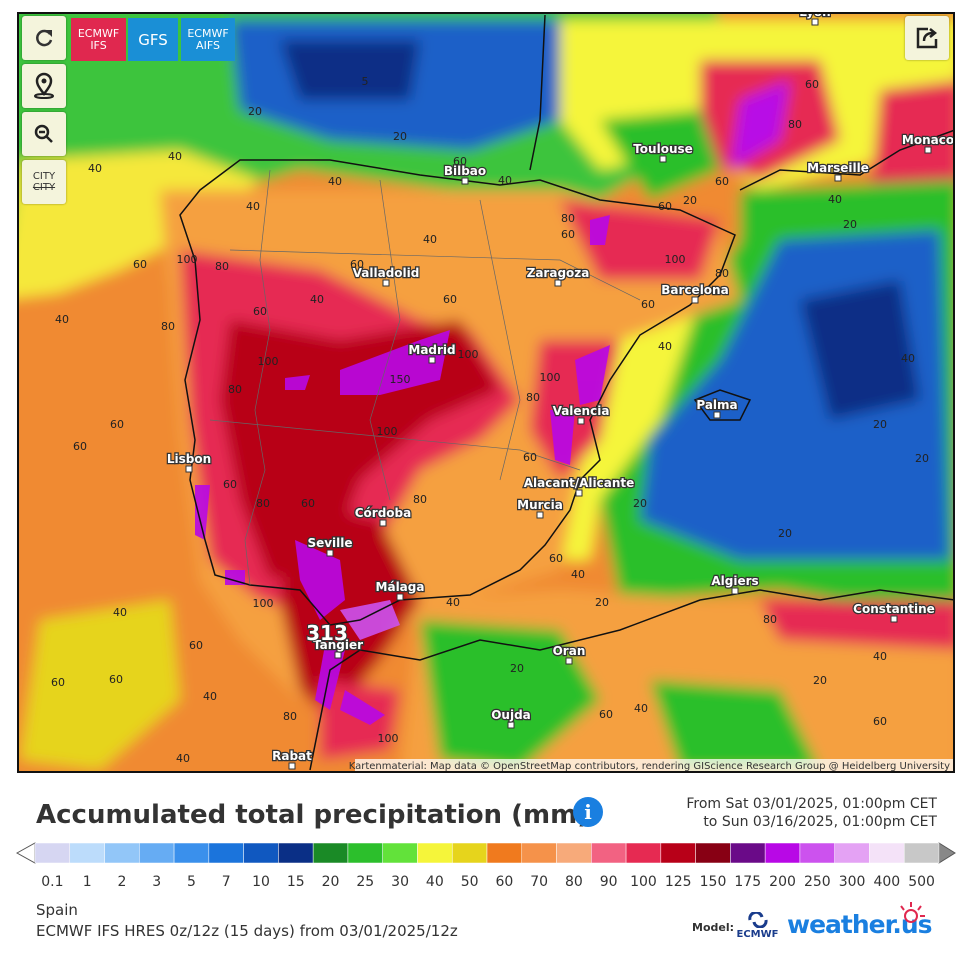 The width and height of the screenshot is (964, 955). I want to click on date-from: From Sat 03/01/2025, 01:00pm CET, so click(811, 804).